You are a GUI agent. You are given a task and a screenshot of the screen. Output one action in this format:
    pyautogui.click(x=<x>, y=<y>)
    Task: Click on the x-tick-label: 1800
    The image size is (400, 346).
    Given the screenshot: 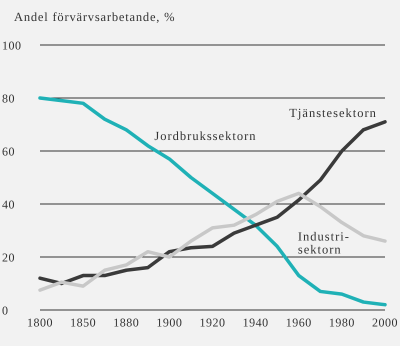 What is the action you would take?
    pyautogui.click(x=40, y=323)
    